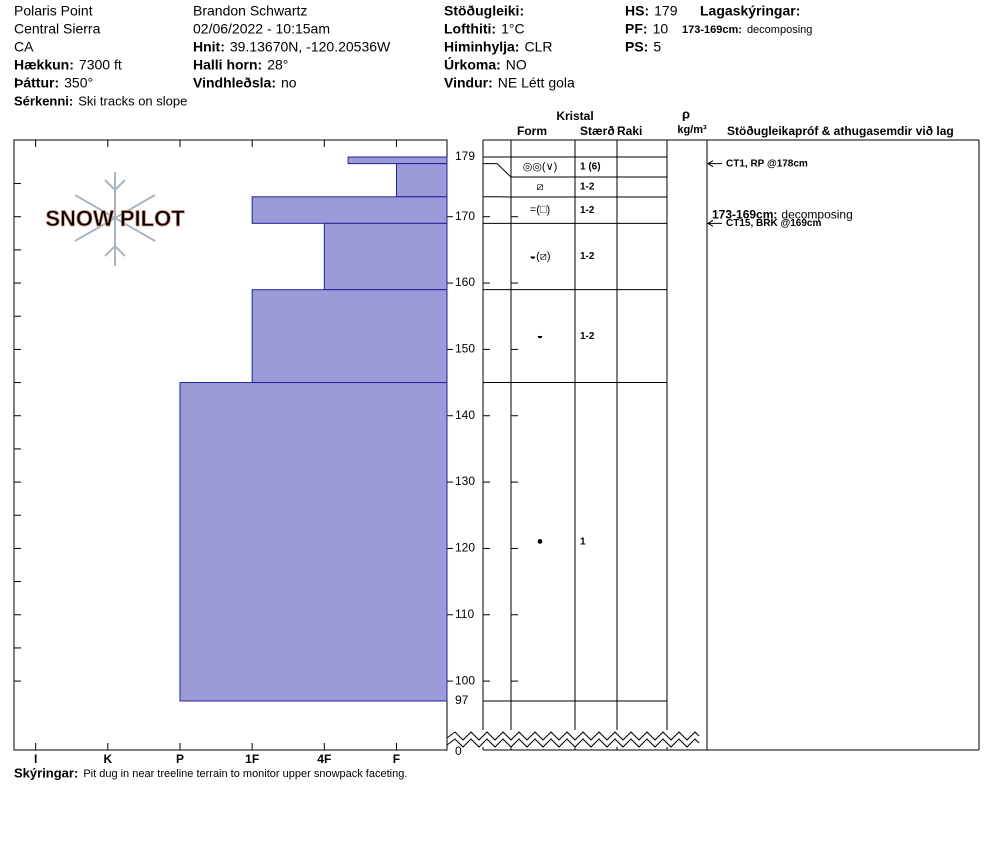 The width and height of the screenshot is (994, 845). Describe the element at coordinates (750, 11) in the screenshot. I see `layer-notes-title: Lagaskýringar:` at that location.